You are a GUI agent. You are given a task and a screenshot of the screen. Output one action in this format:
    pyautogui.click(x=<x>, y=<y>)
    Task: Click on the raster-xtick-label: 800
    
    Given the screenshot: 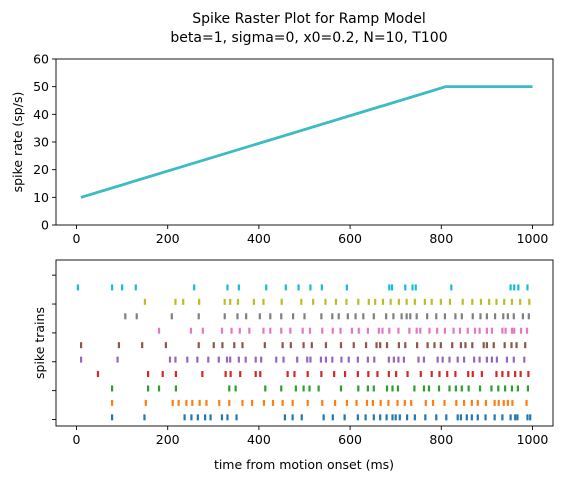 What is the action you would take?
    pyautogui.click(x=441, y=439)
    